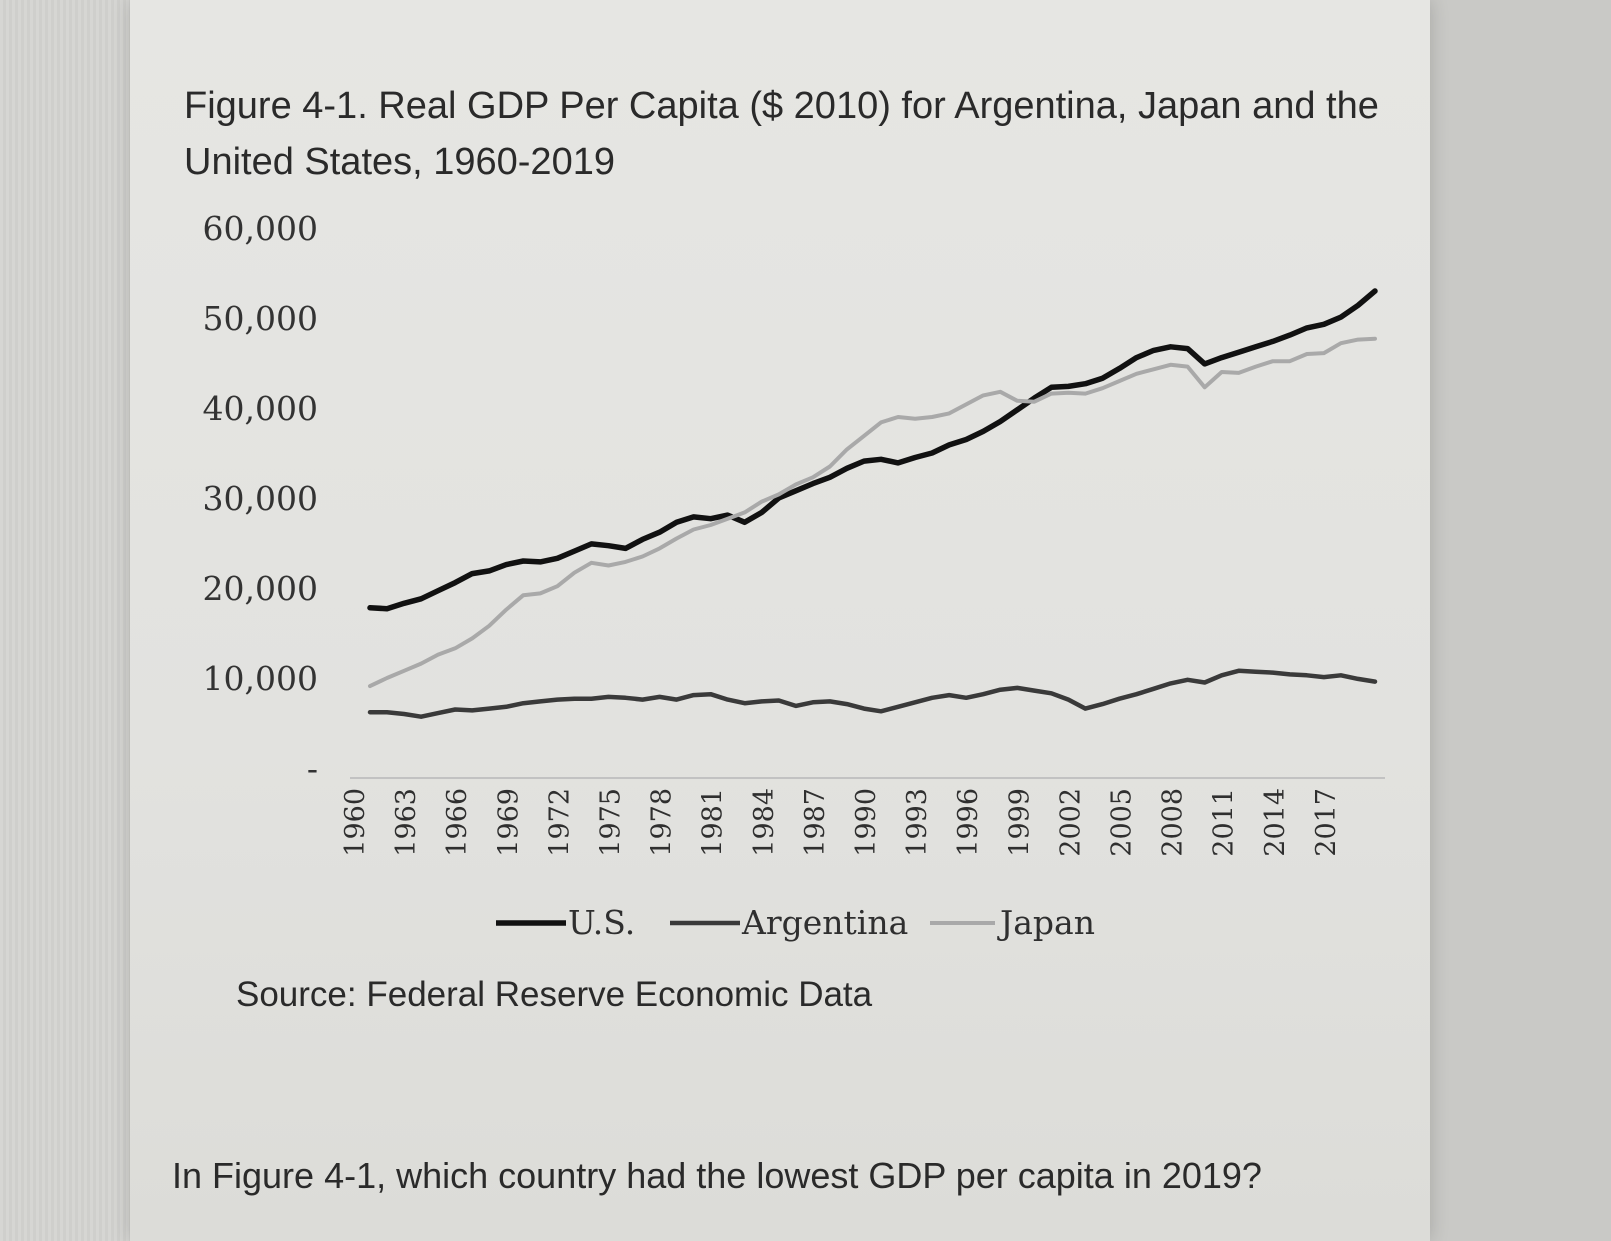  I want to click on x-tick-label: 1972, so click(559, 822).